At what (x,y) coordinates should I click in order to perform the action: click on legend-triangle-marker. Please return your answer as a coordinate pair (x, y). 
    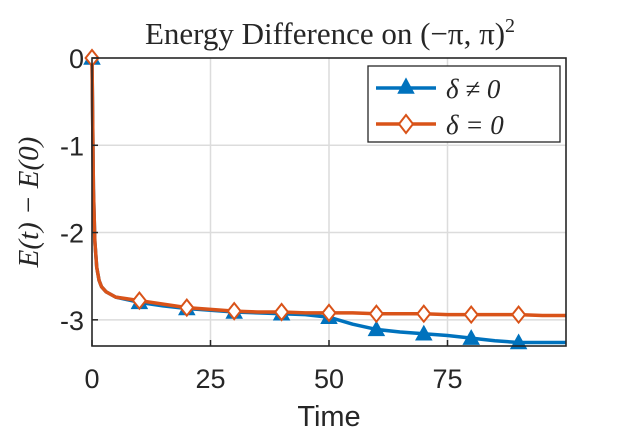
    Looking at the image, I should click on (406, 85).